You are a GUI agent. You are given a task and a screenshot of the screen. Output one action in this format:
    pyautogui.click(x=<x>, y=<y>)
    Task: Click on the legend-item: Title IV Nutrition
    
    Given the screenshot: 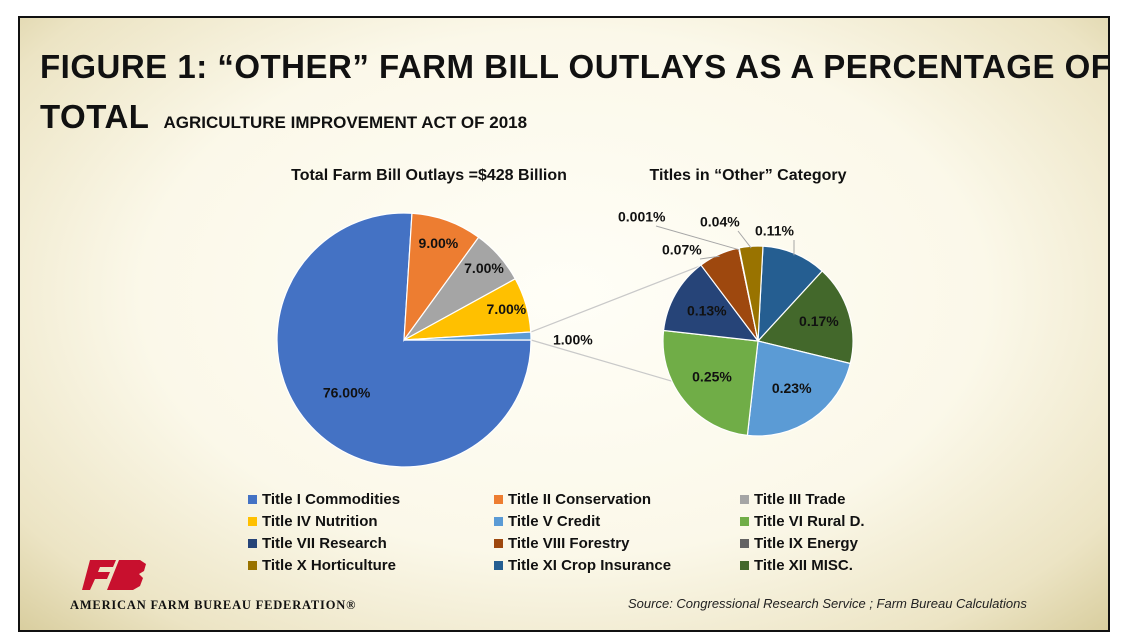 What is the action you would take?
    pyautogui.click(x=371, y=521)
    